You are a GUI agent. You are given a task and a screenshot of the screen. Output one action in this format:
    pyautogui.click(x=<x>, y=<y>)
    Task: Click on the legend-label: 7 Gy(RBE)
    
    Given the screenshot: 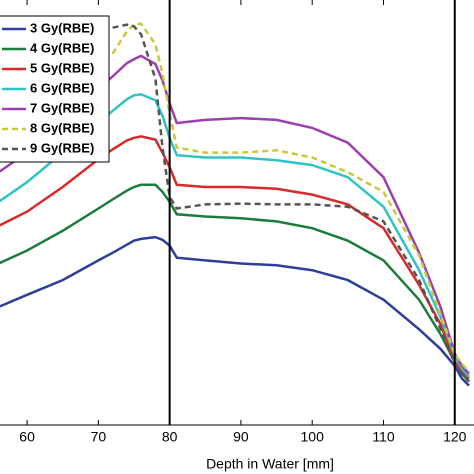 What is the action you would take?
    pyautogui.click(x=62, y=107)
    